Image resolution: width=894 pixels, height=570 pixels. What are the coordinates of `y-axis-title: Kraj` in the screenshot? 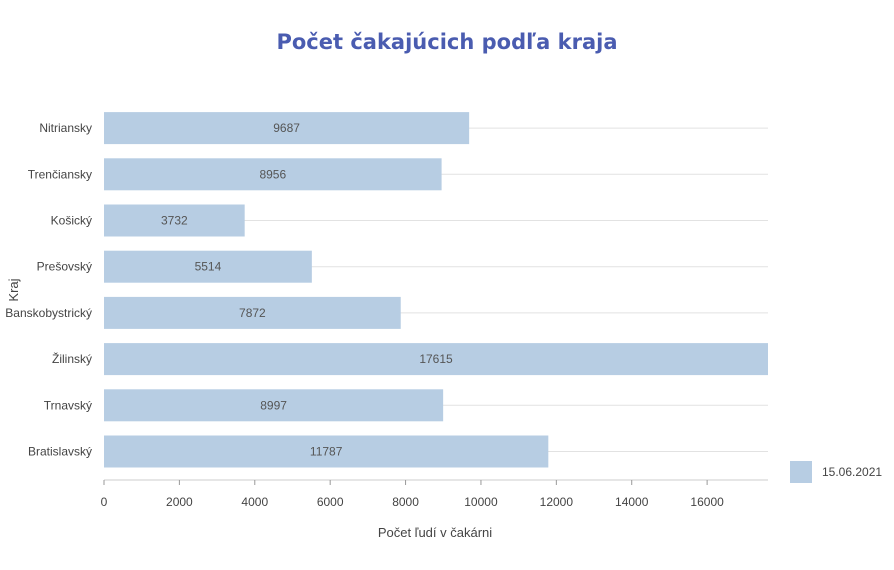 It's located at (13, 289).